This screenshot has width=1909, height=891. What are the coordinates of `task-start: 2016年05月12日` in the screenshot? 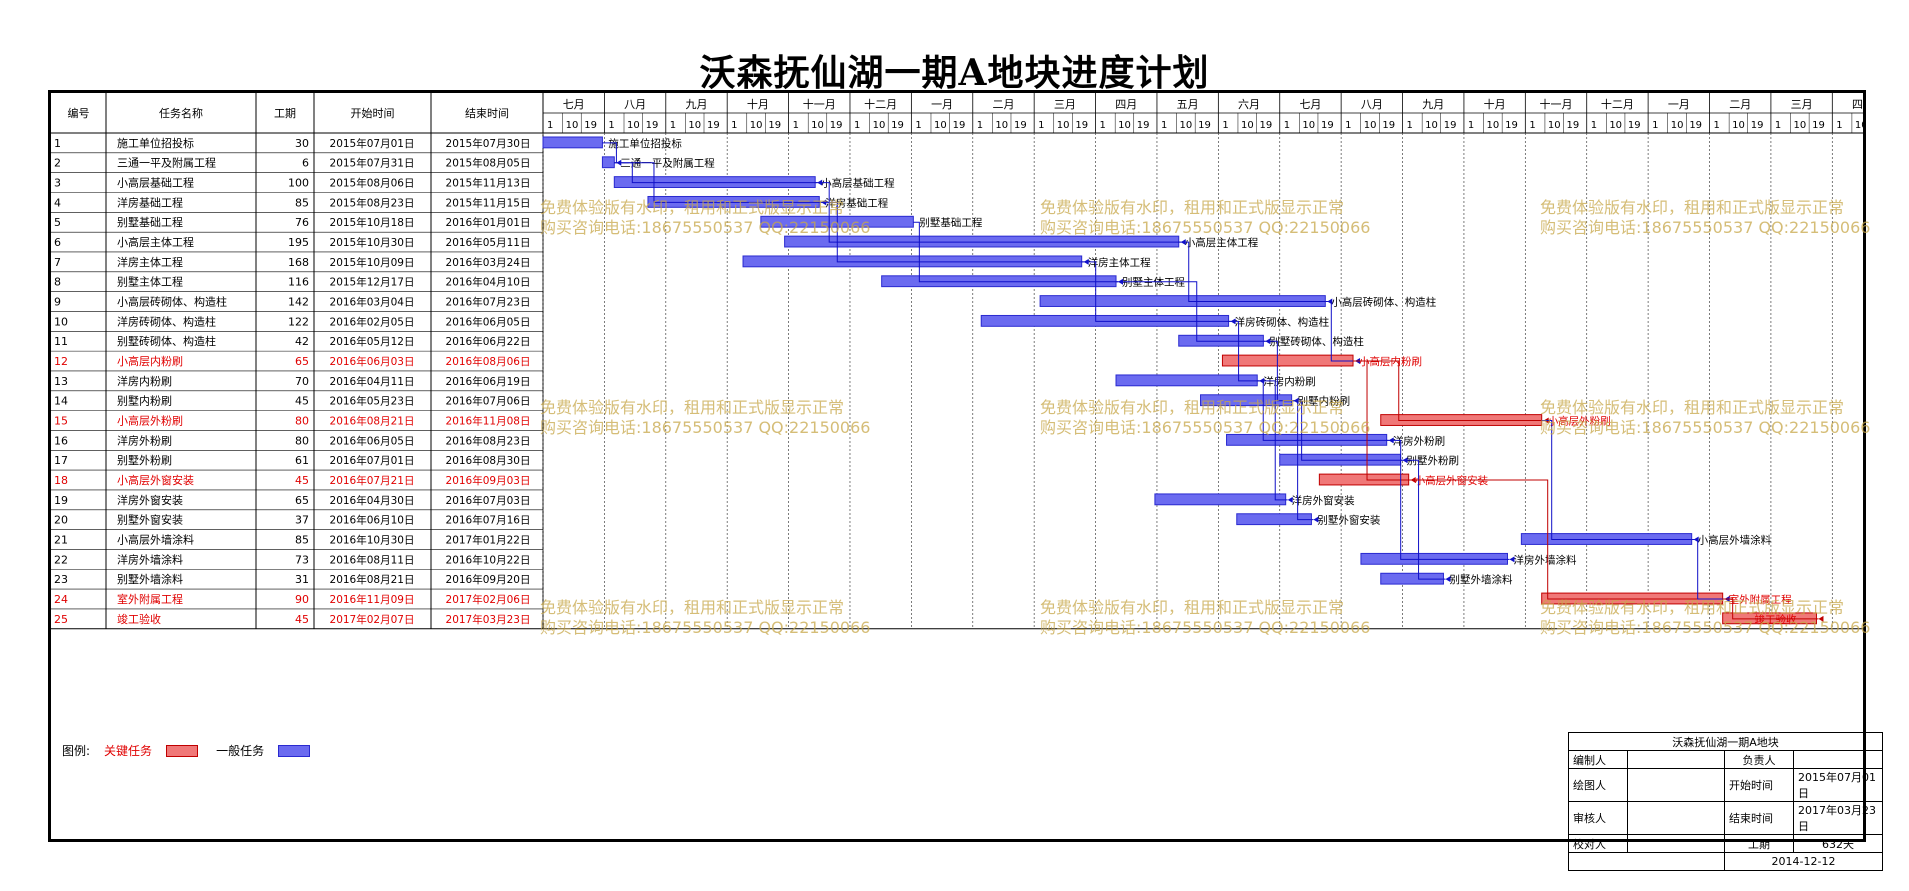 It's located at (372, 341).